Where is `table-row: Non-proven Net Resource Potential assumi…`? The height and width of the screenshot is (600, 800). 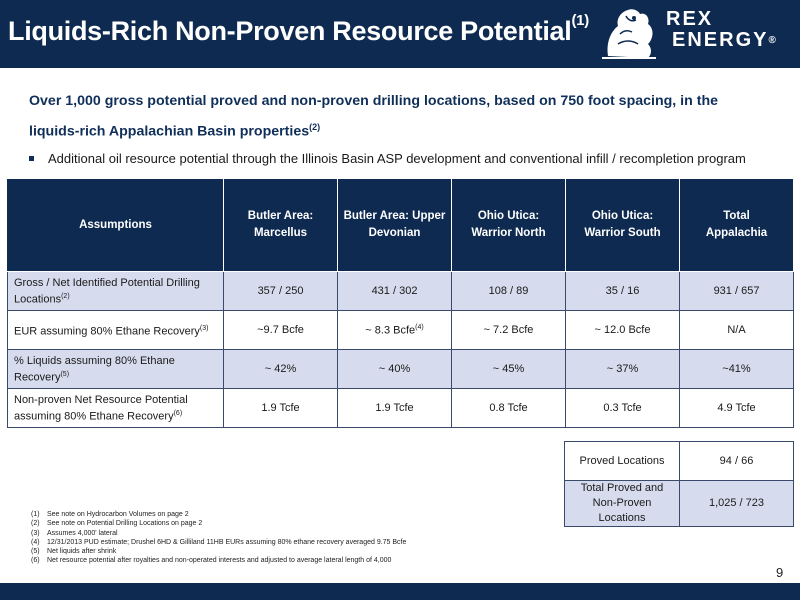
table-row: Non-proven Net Resource Potential assumi… is located at coordinates (400, 408).